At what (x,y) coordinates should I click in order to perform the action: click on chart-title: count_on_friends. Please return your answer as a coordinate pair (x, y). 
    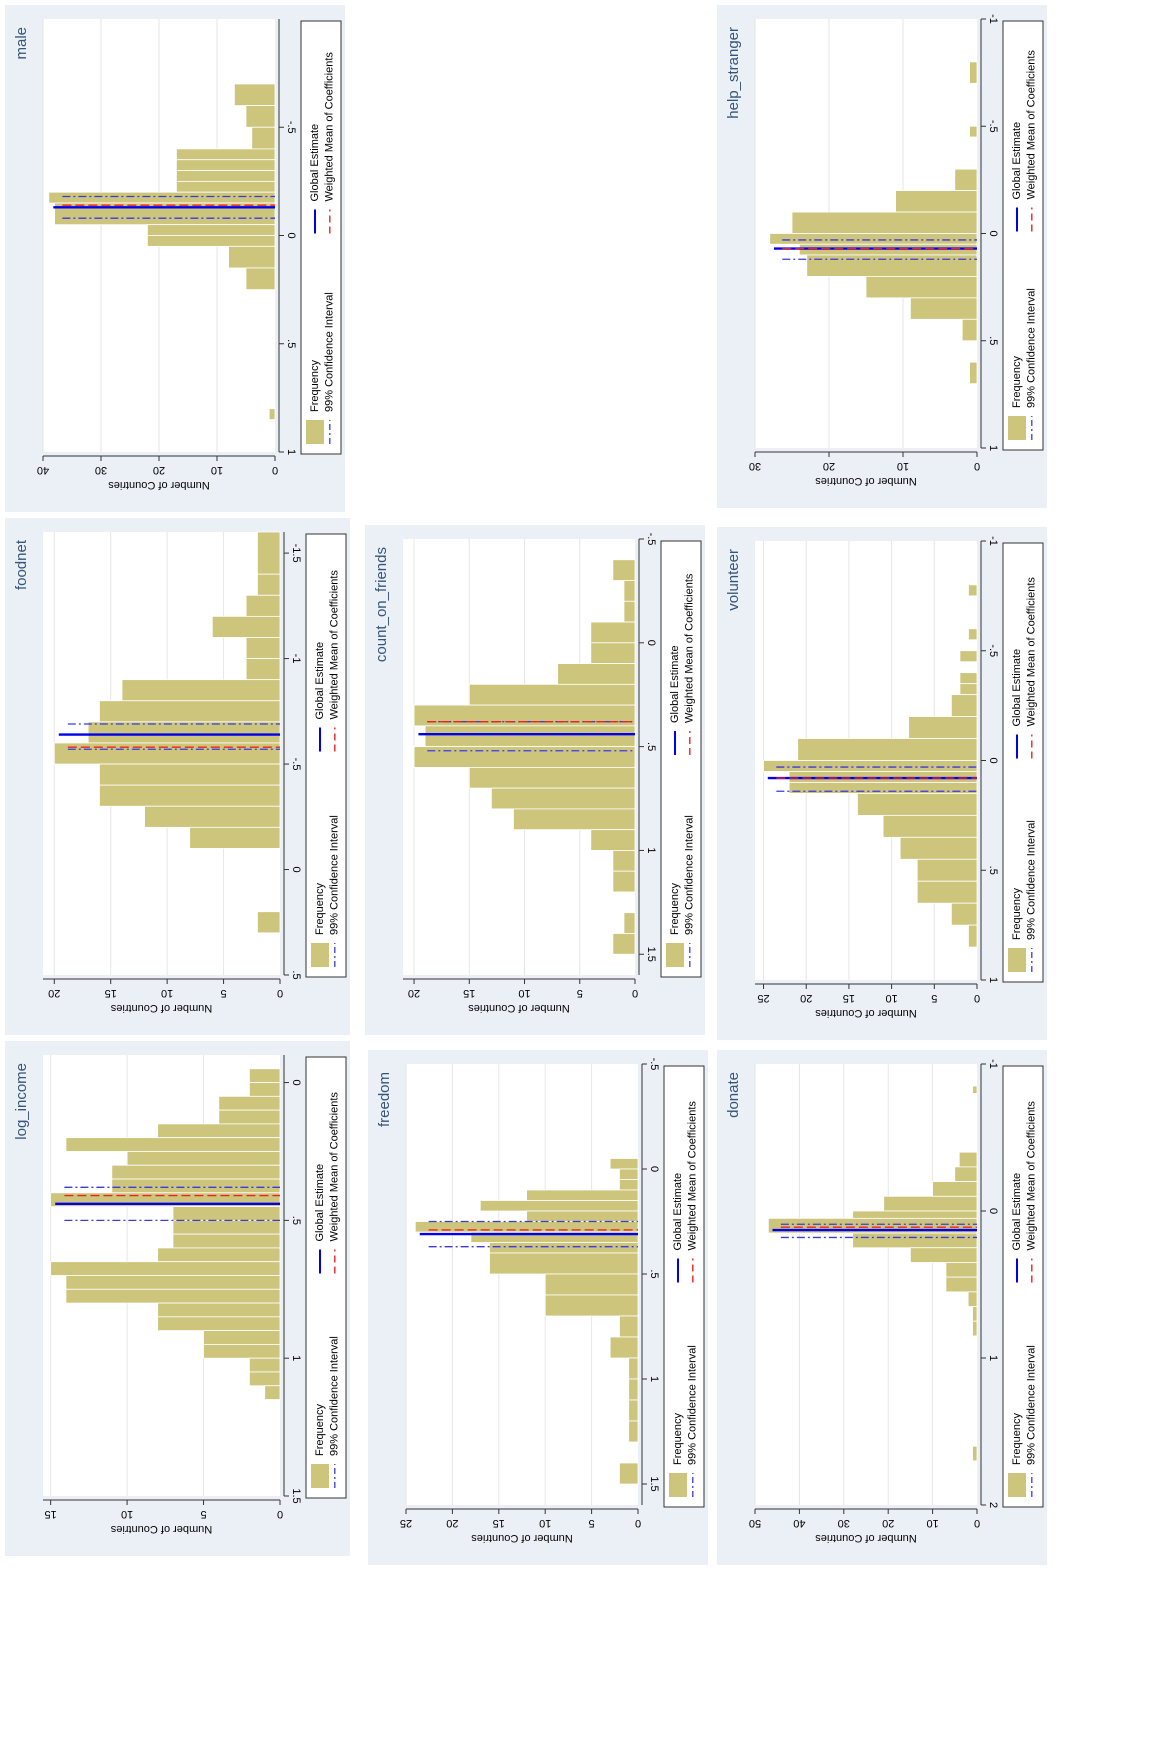
    Looking at the image, I should click on (381, 604).